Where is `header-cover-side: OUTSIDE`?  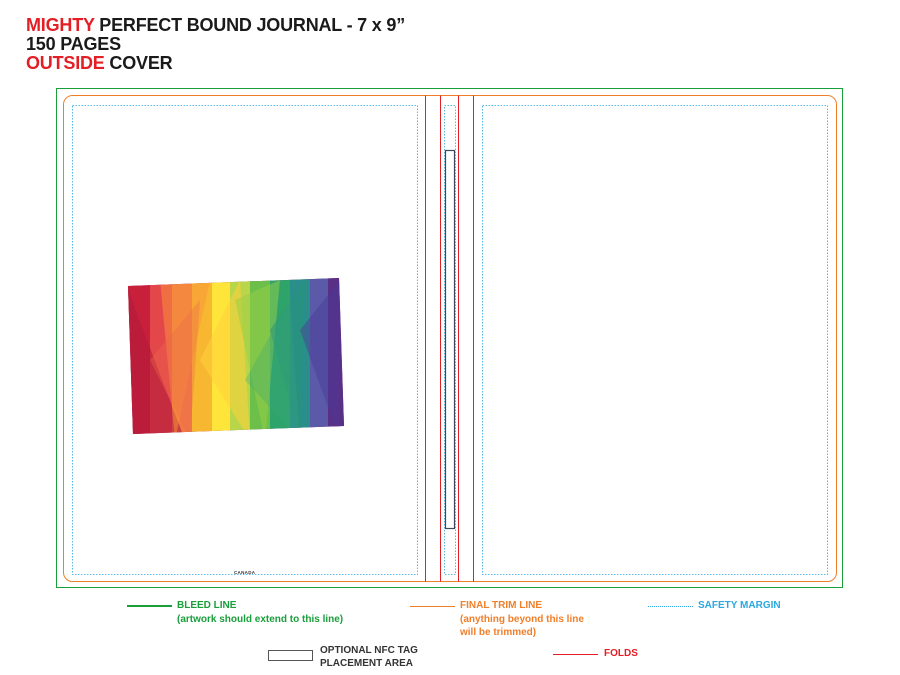
header-cover-side: OUTSIDE is located at coordinates (65, 63).